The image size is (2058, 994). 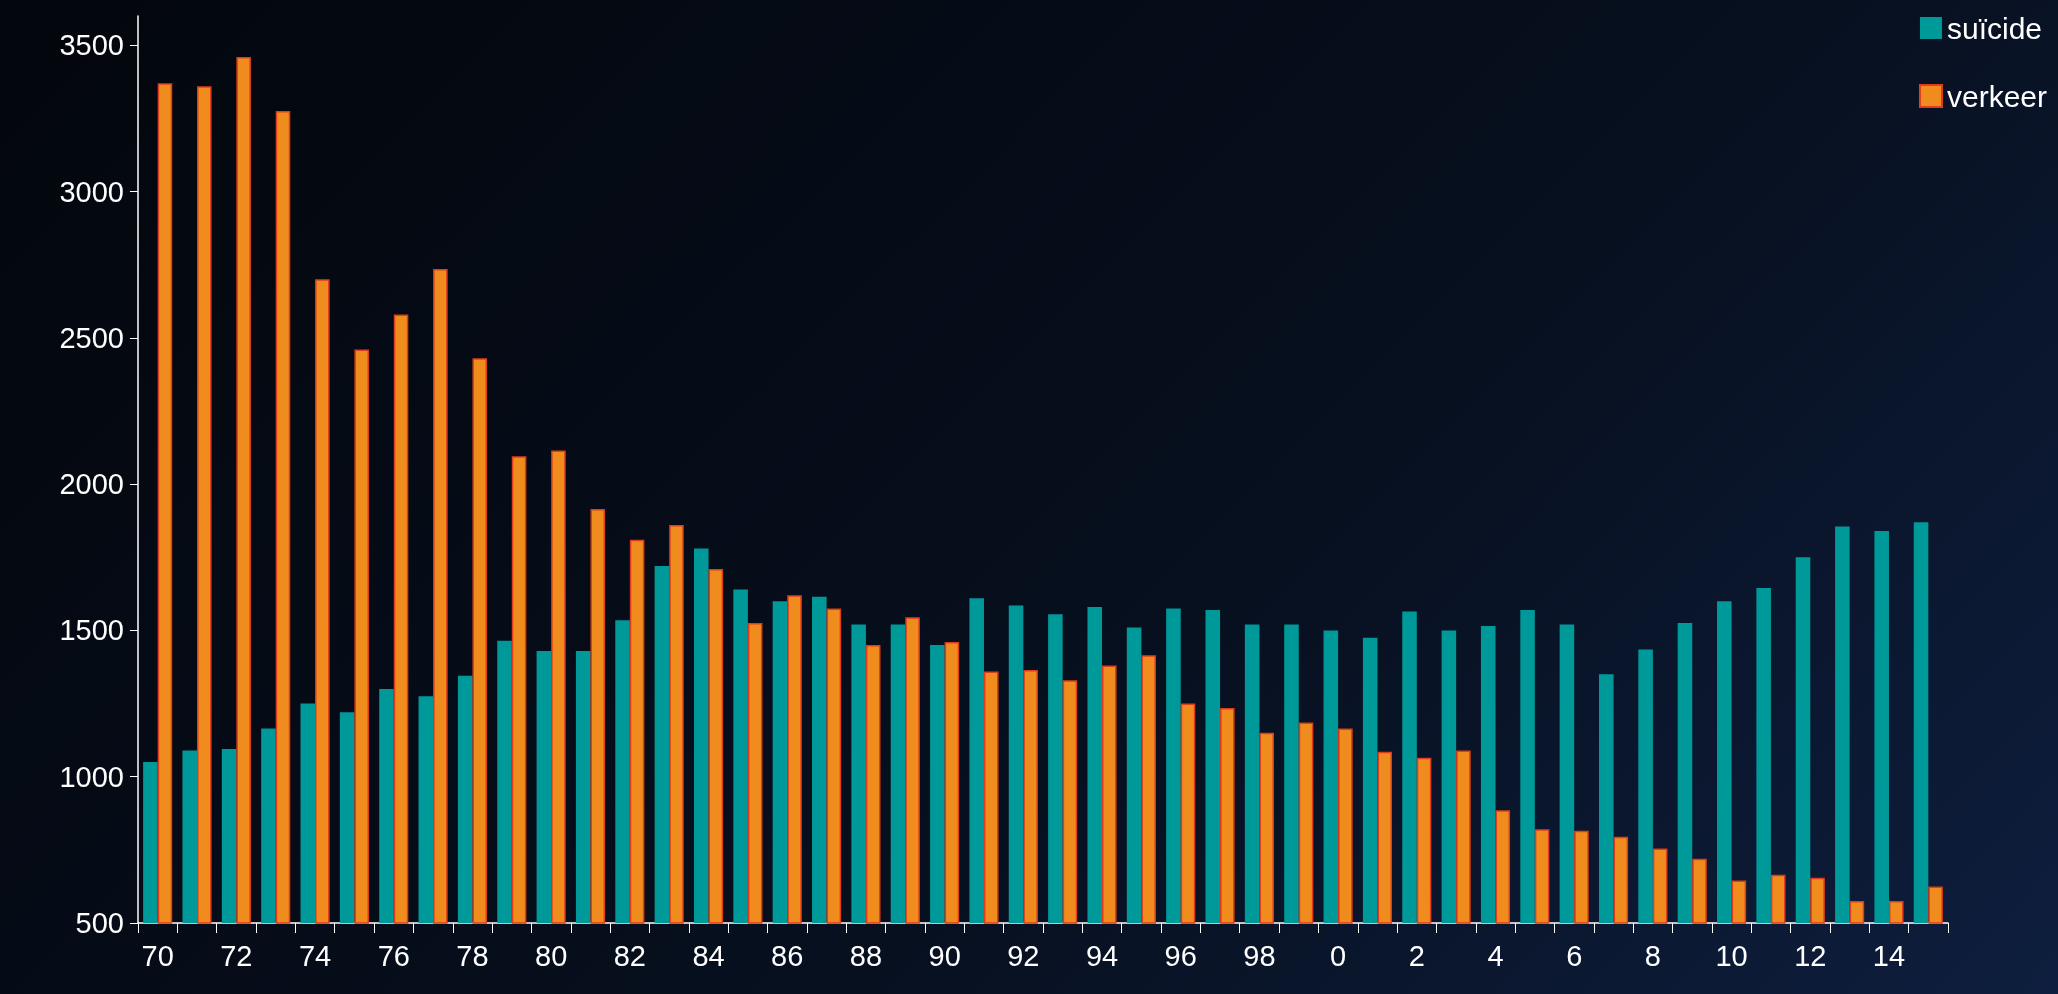 What do you see at coordinates (315, 955) in the screenshot?
I see `x-tick-label: 74` at bounding box center [315, 955].